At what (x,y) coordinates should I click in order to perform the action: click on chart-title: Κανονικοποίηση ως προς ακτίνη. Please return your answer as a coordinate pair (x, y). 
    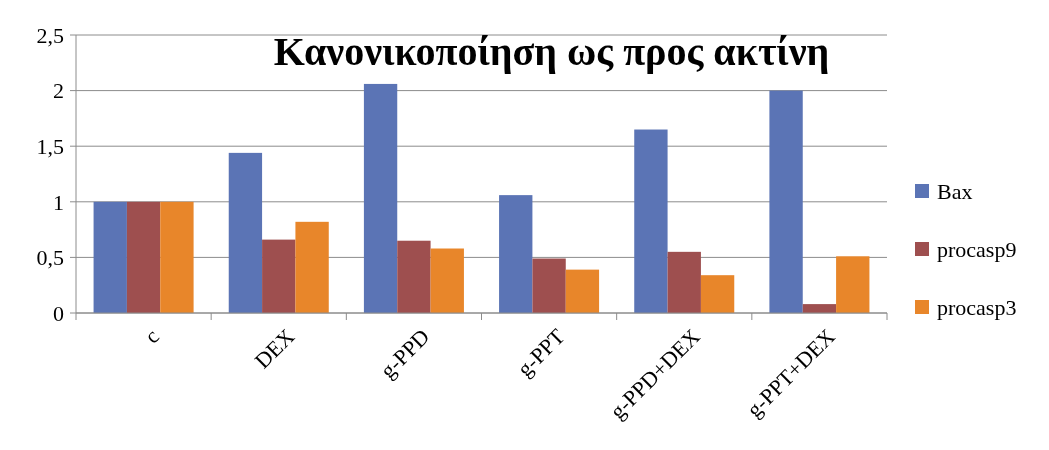
    Looking at the image, I should click on (551, 51).